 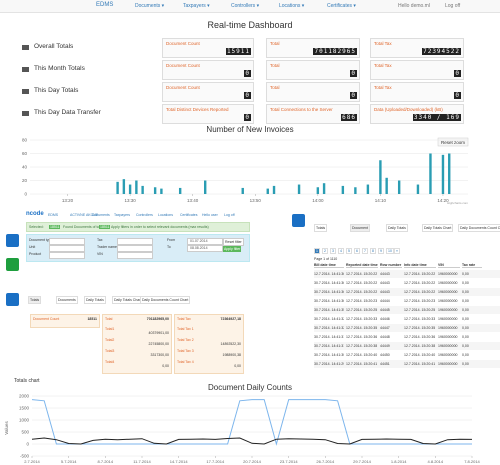 What do you see at coordinates (196, 6) in the screenshot?
I see `nav-item: Taxpayers ▾` at bounding box center [196, 6].